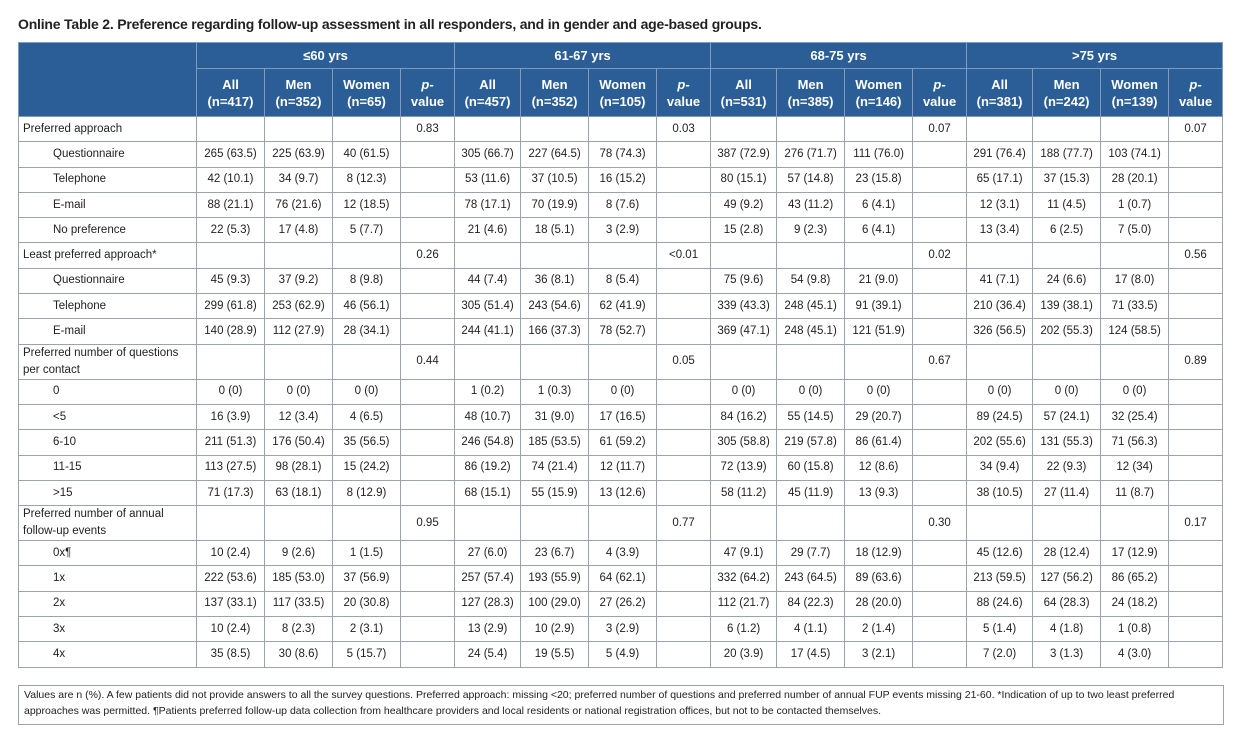 This screenshot has width=1250, height=740. I want to click on value-cell: 210 (36.4), so click(1000, 306).